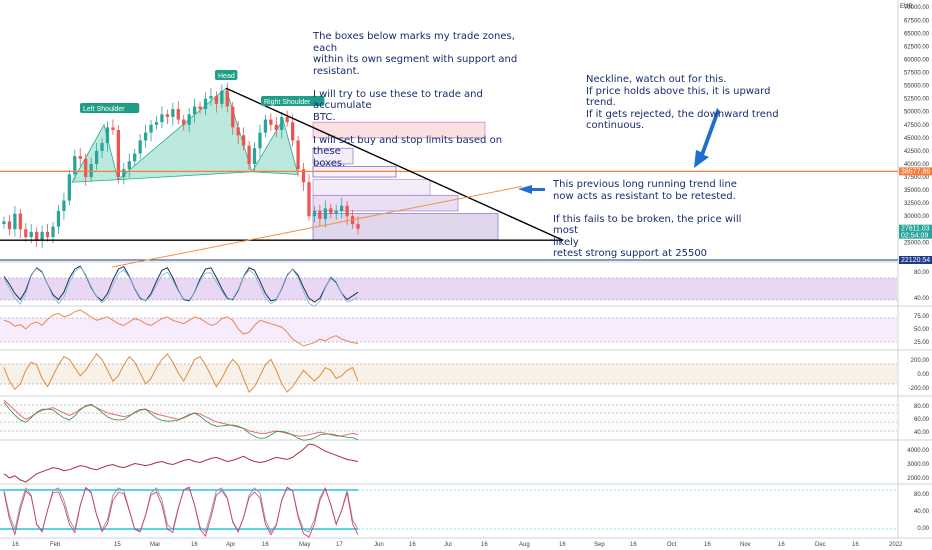 This screenshot has height=550, width=932. What do you see at coordinates (917, 243) in the screenshot?
I see `price-tick-label: 25000.00` at bounding box center [917, 243].